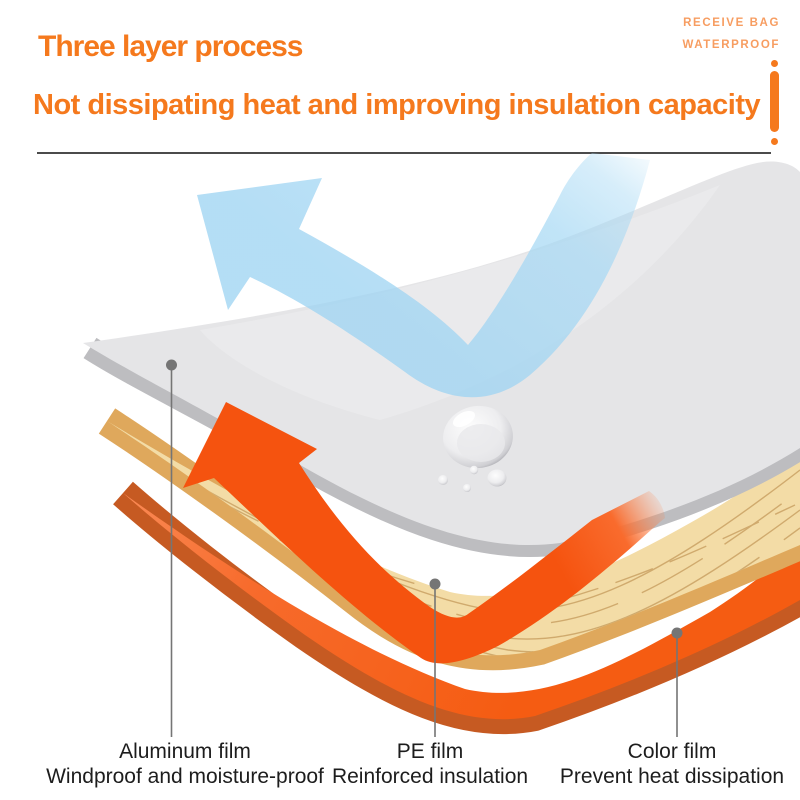 The image size is (800, 800). What do you see at coordinates (430, 764) in the screenshot?
I see `label-pe-film: PE film Reinforced insulation` at bounding box center [430, 764].